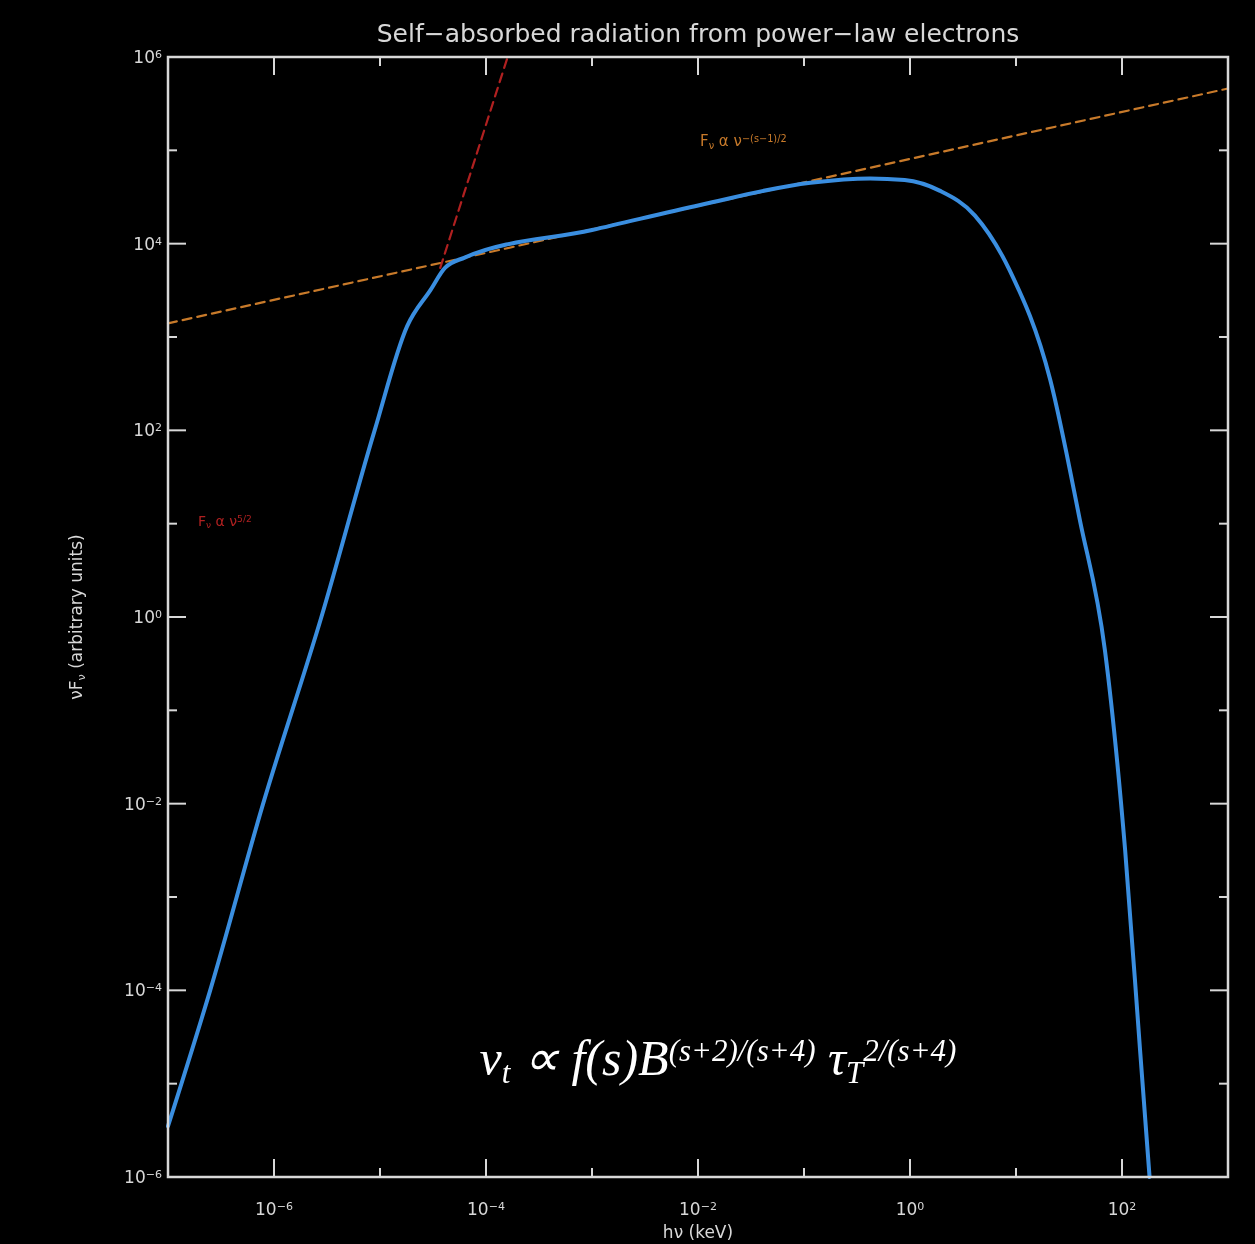  I want to click on x-axis-title: hν (keV), so click(698, 1232).